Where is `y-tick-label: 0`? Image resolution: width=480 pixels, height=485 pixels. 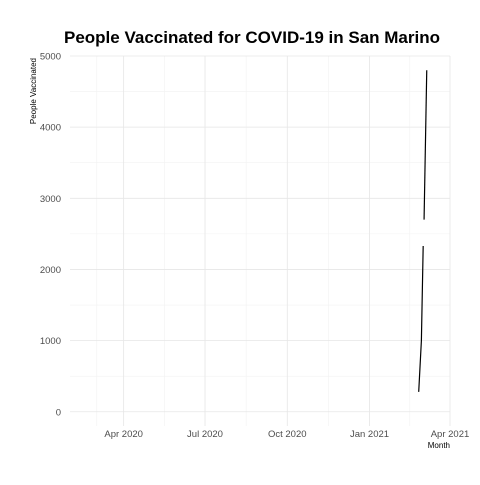
y-tick-label: 0 is located at coordinates (58, 412).